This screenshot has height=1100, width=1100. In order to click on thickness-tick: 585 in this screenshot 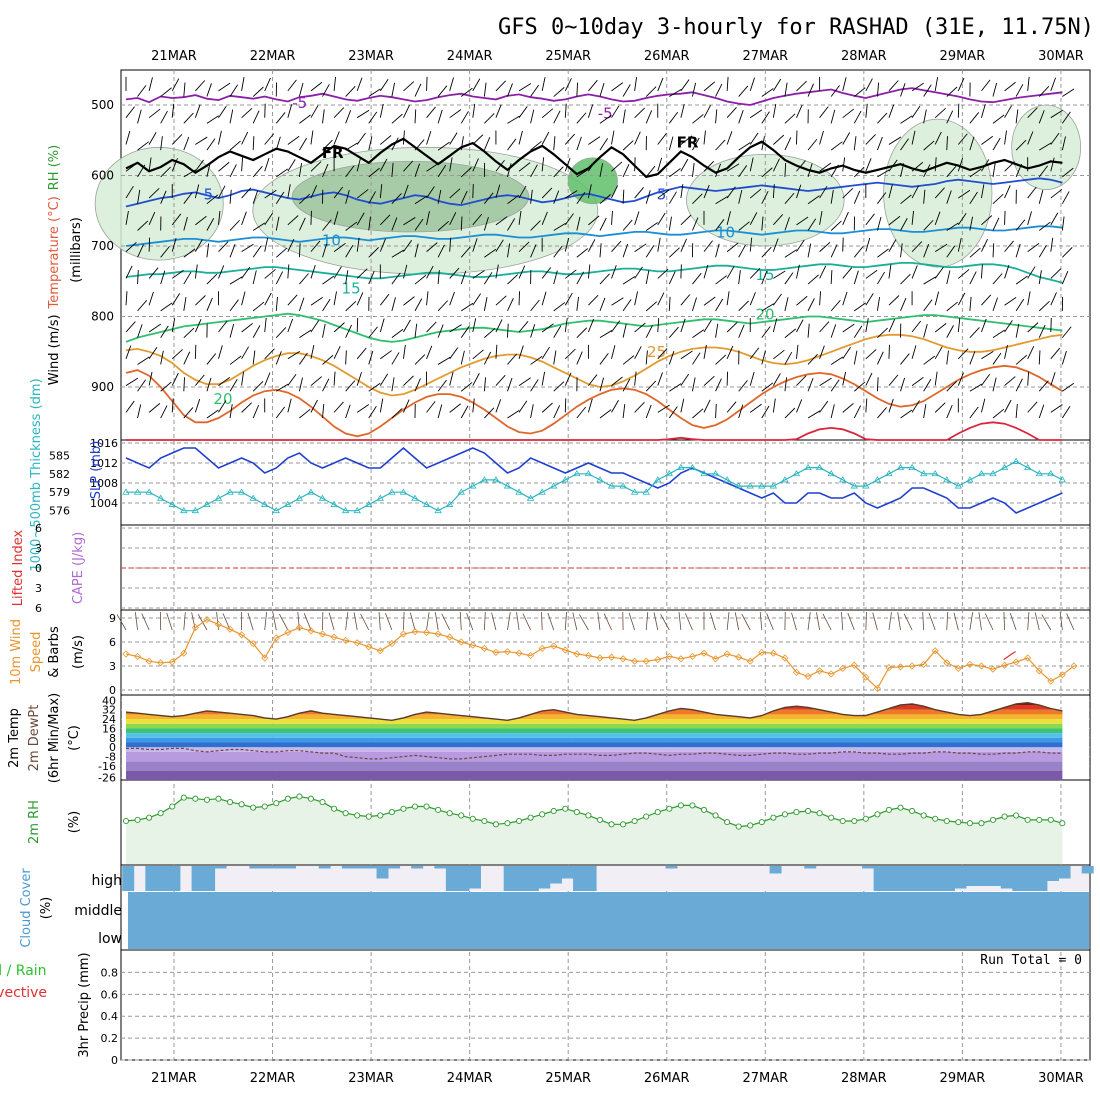, I will do `click(59, 455)`.